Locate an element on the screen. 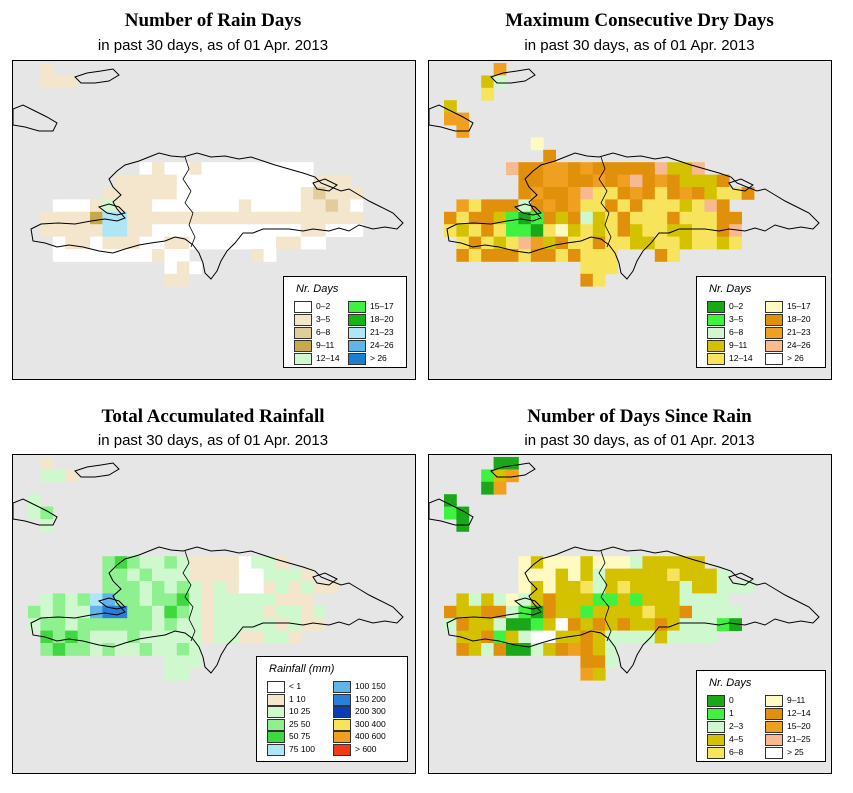 The image size is (853, 793). legend-label: 200 300 is located at coordinates (370, 711).